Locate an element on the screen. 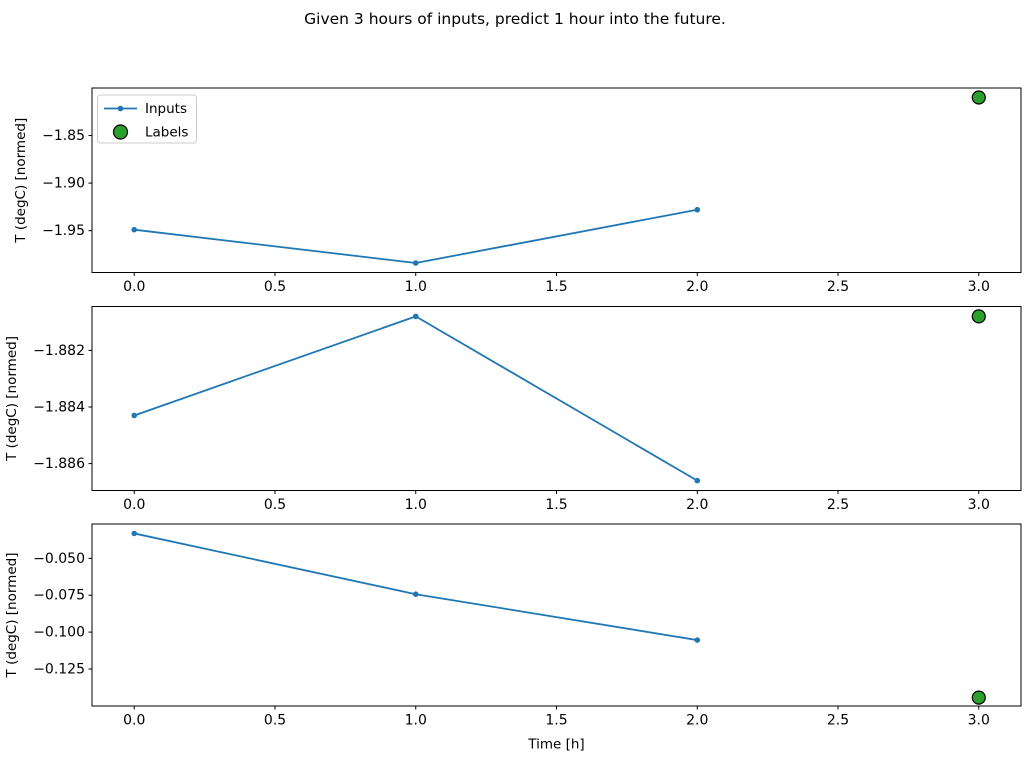 The width and height of the screenshot is (1030, 759). y-tick-label: −0.125 is located at coordinates (59, 669).